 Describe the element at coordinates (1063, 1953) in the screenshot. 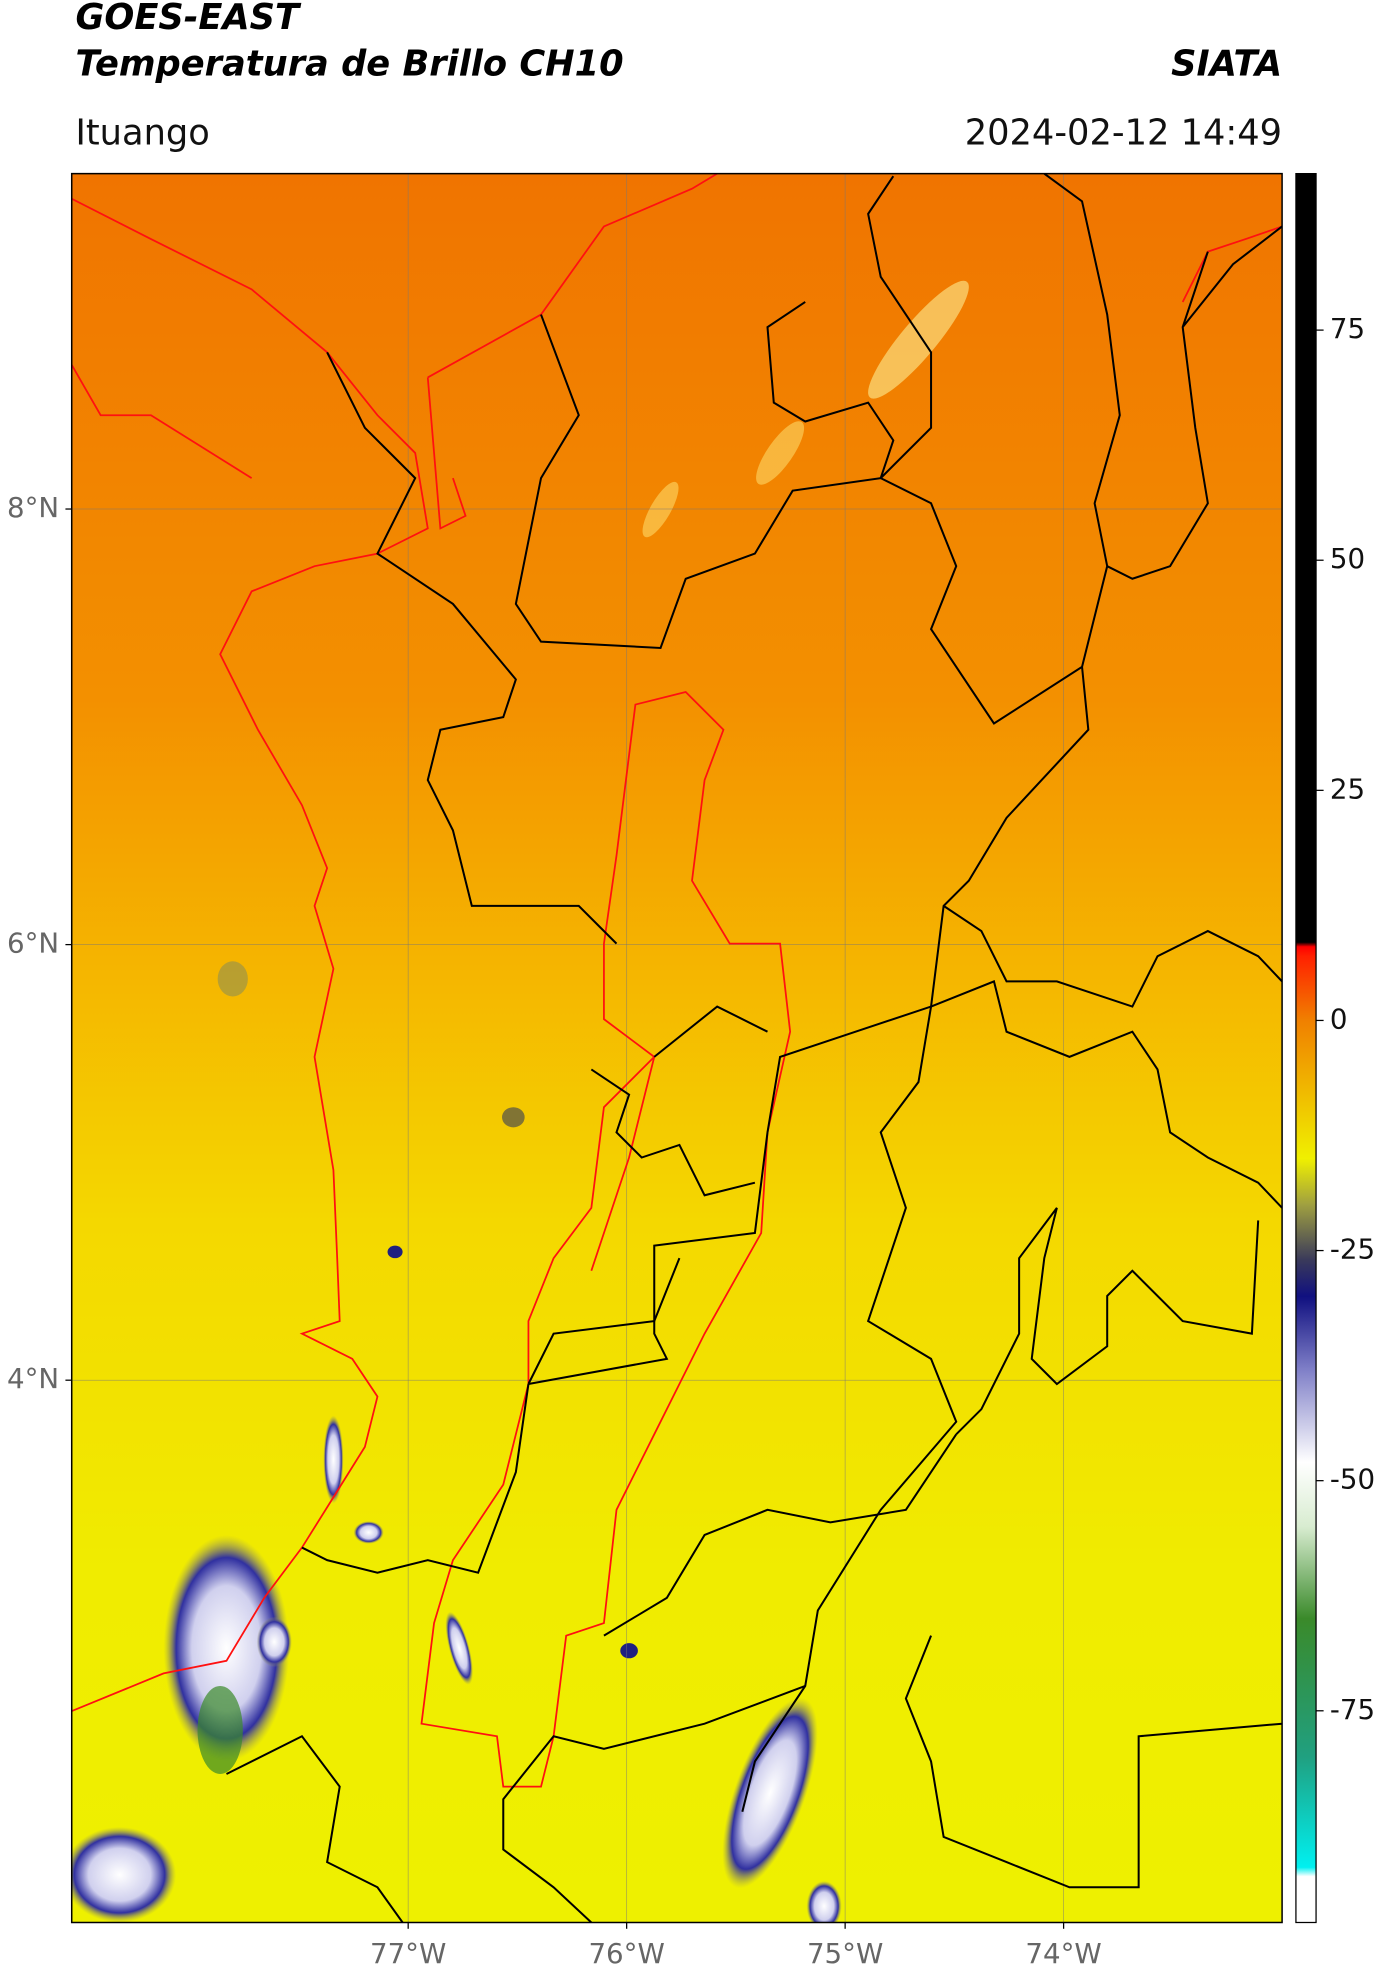

I see `lon-tick-label: 74°W` at that location.